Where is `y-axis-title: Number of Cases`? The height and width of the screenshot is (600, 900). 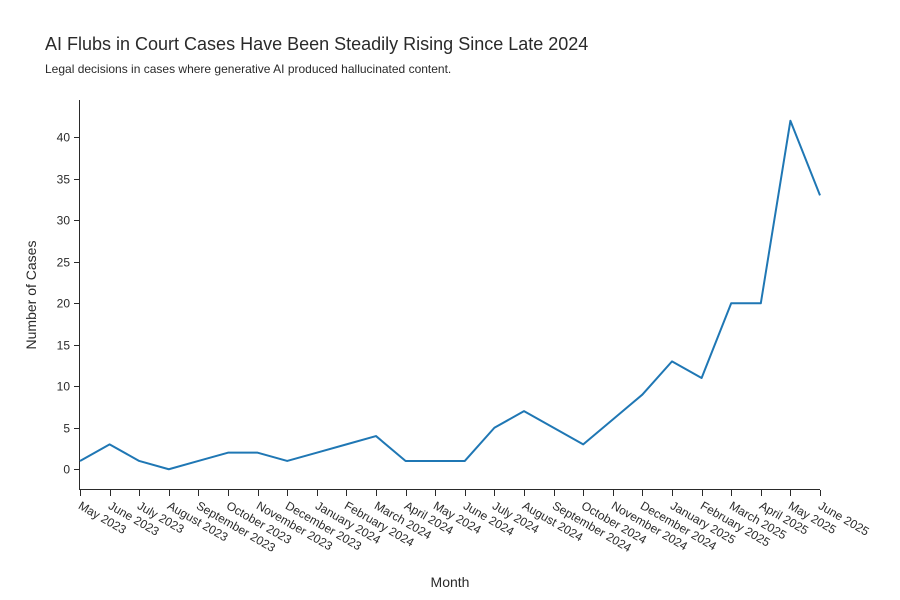 y-axis-title: Number of Cases is located at coordinates (31, 295).